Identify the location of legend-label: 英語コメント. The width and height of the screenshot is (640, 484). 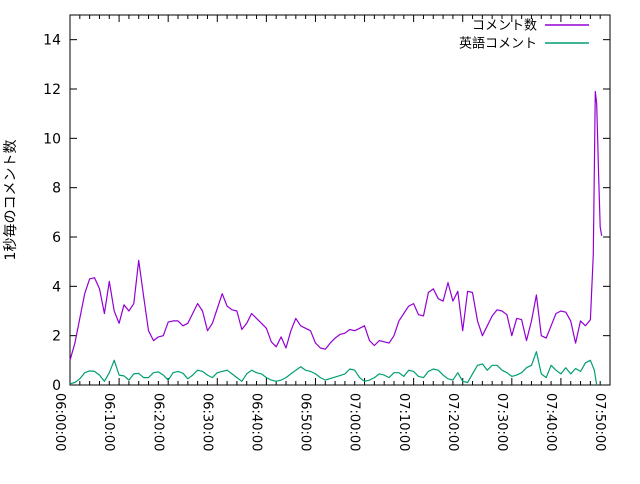
(498, 44).